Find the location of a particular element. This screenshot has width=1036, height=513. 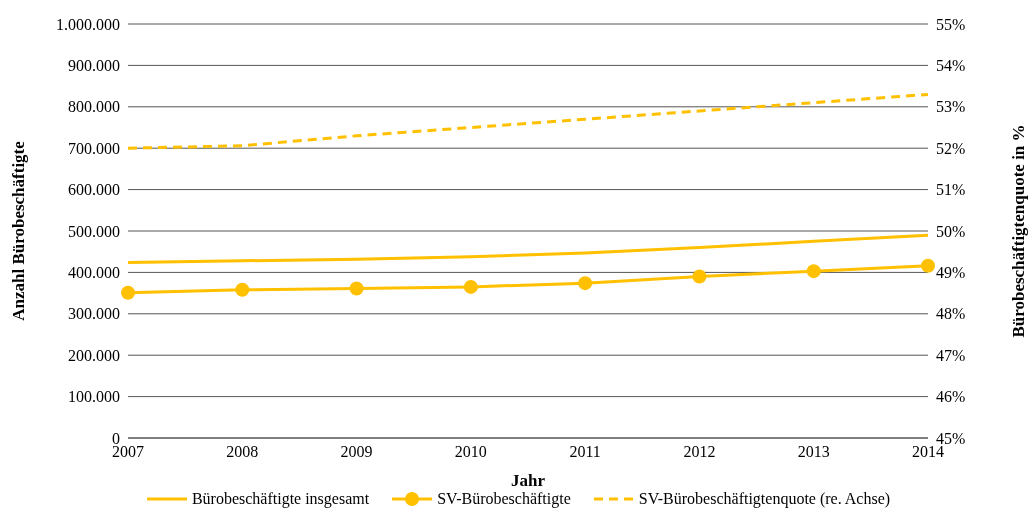

y2-tick-label: 48% is located at coordinates (951, 314).